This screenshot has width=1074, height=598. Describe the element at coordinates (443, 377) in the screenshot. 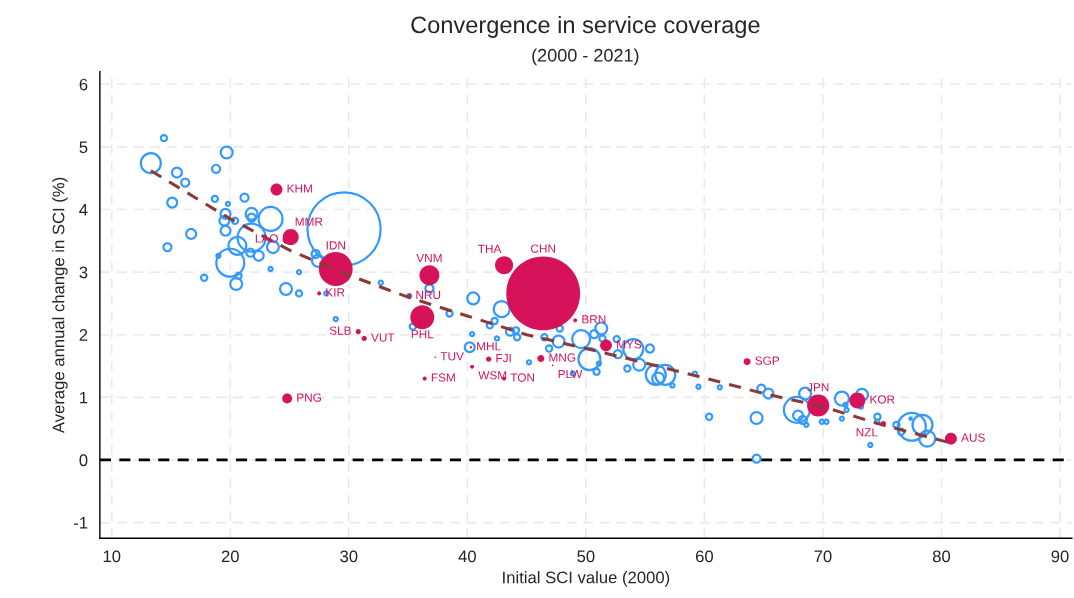

I see `annotation: FSM` at that location.